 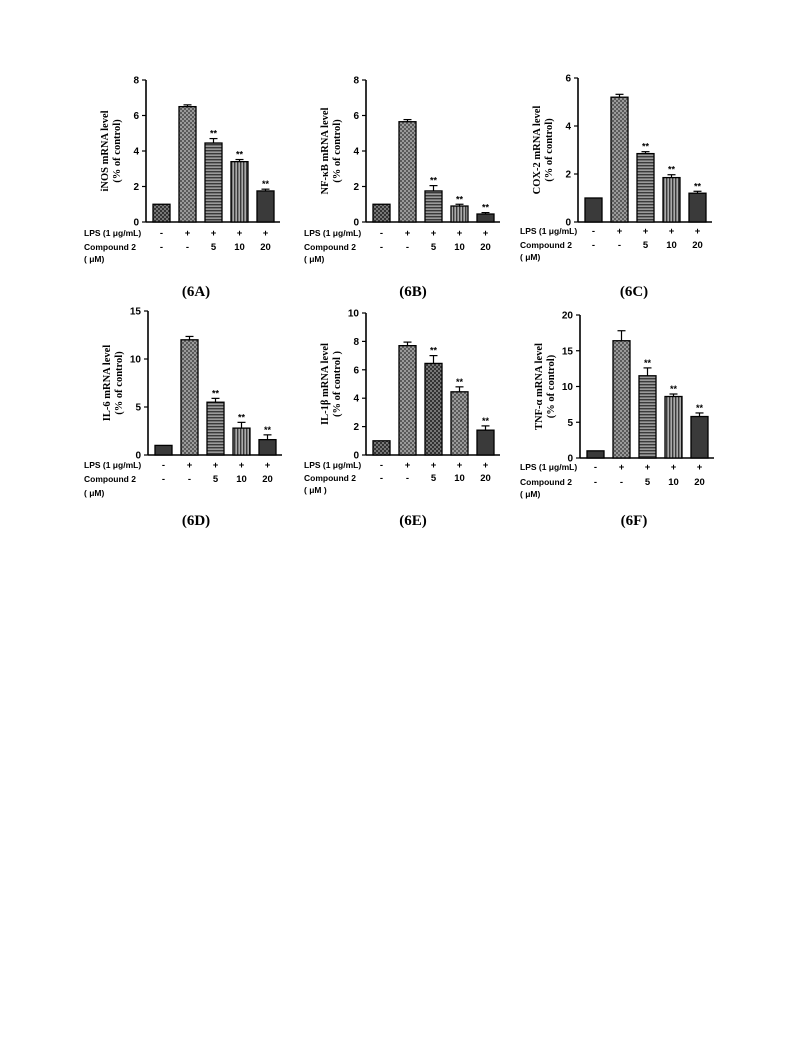 What do you see at coordinates (315, 490) in the screenshot?
I see `treatment-row-label: ( μM )` at bounding box center [315, 490].